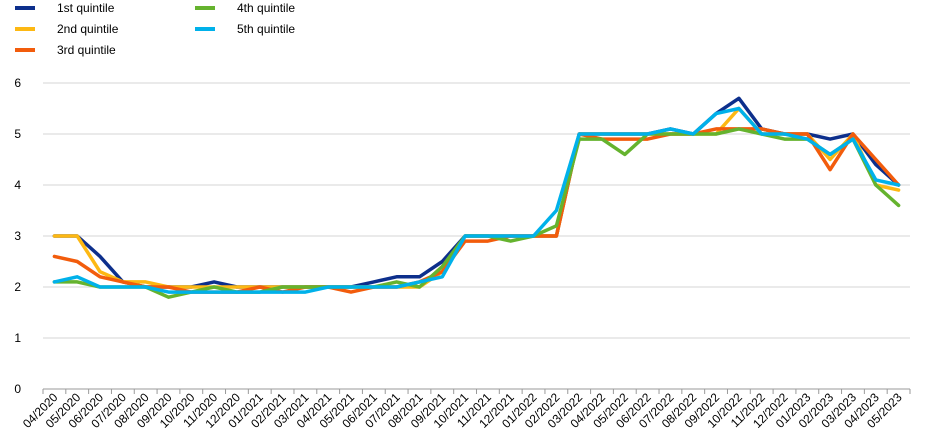 This screenshot has height=445, width=945. I want to click on y-tick-label-5: 5, so click(17, 134).